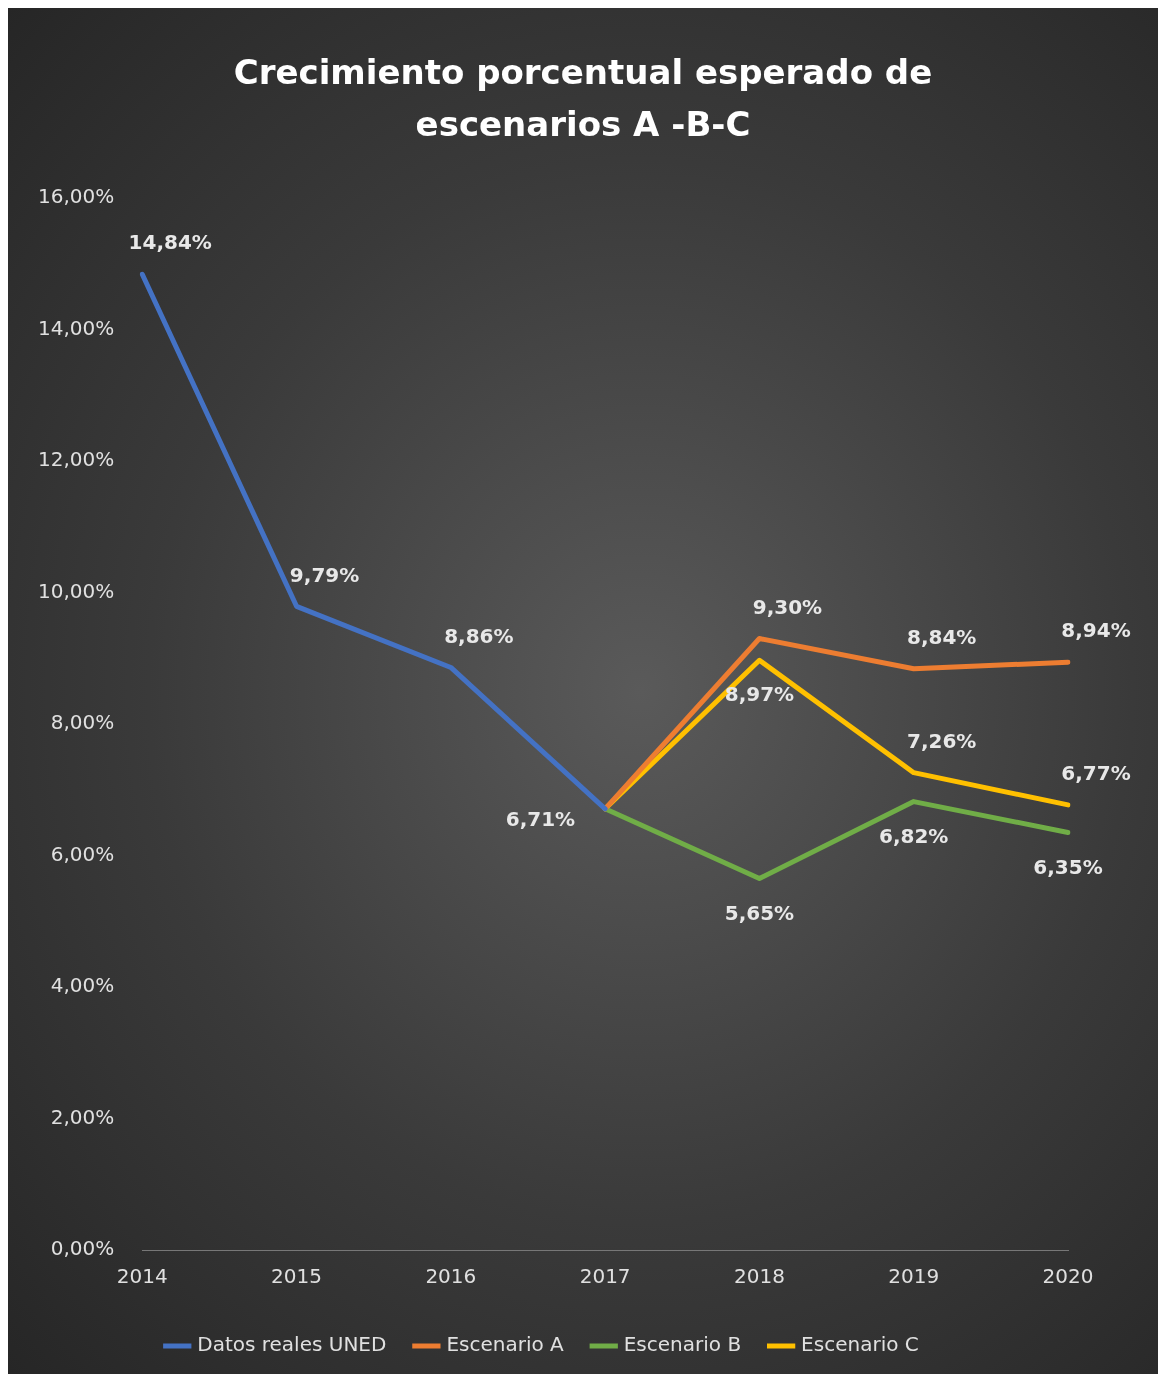 The height and width of the screenshot is (1374, 1160). Describe the element at coordinates (942, 740) in the screenshot. I see `data-label: 7,26%` at that location.